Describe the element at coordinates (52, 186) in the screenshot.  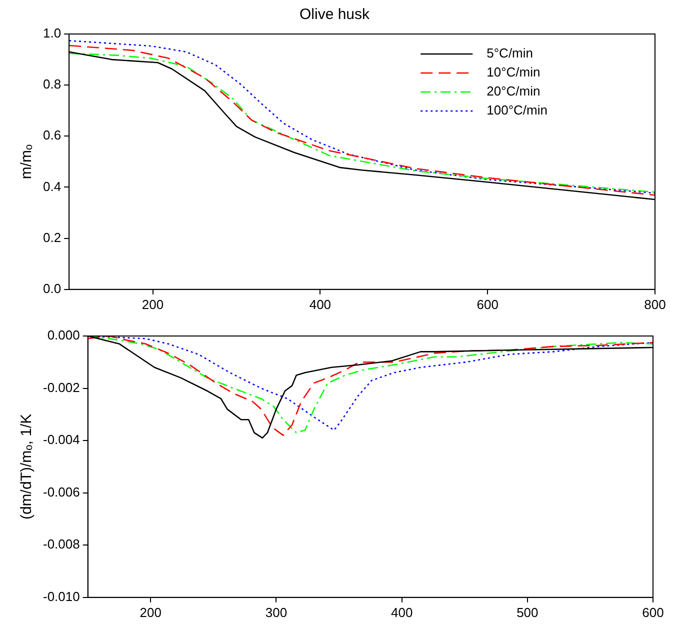
I see `y-tick-label: 0.4` at that location.